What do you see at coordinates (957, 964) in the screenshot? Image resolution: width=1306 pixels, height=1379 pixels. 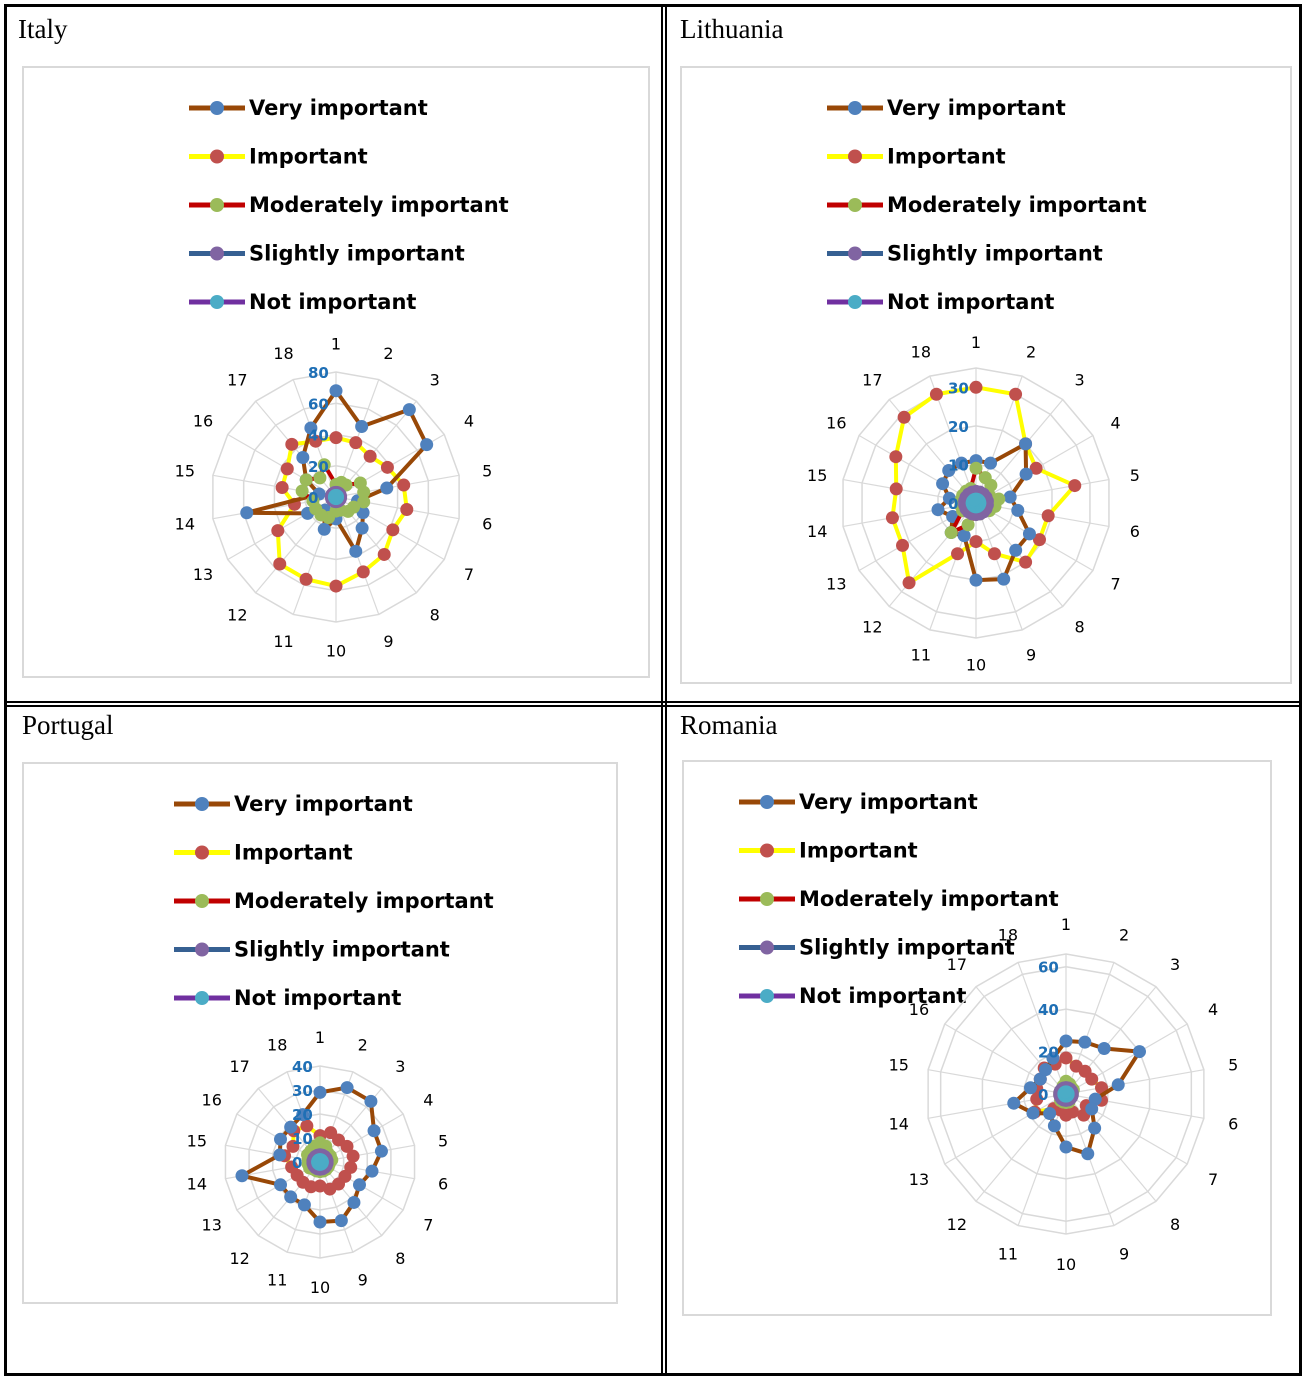 I see `category-label: 17` at bounding box center [957, 964].